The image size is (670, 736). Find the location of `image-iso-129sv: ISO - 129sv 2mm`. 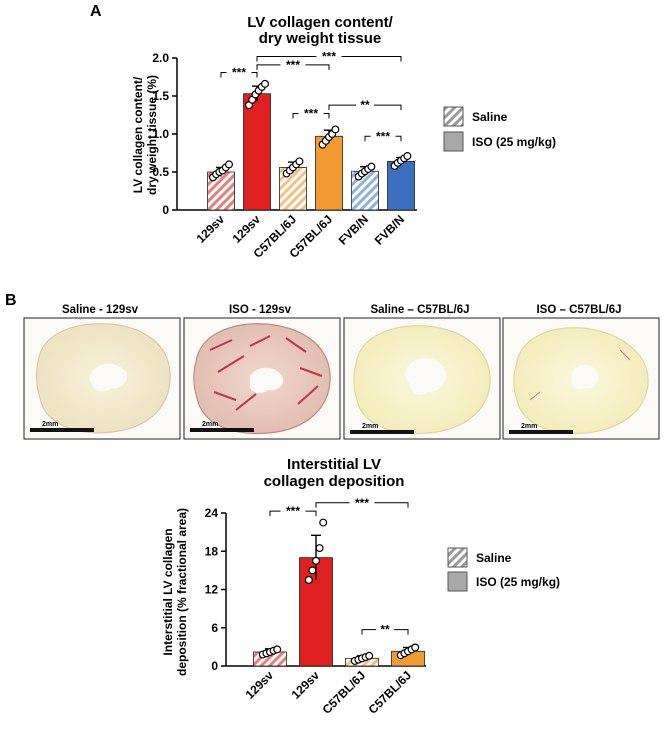

image-iso-129sv: ISO - 129sv 2mm is located at coordinates (262, 372).